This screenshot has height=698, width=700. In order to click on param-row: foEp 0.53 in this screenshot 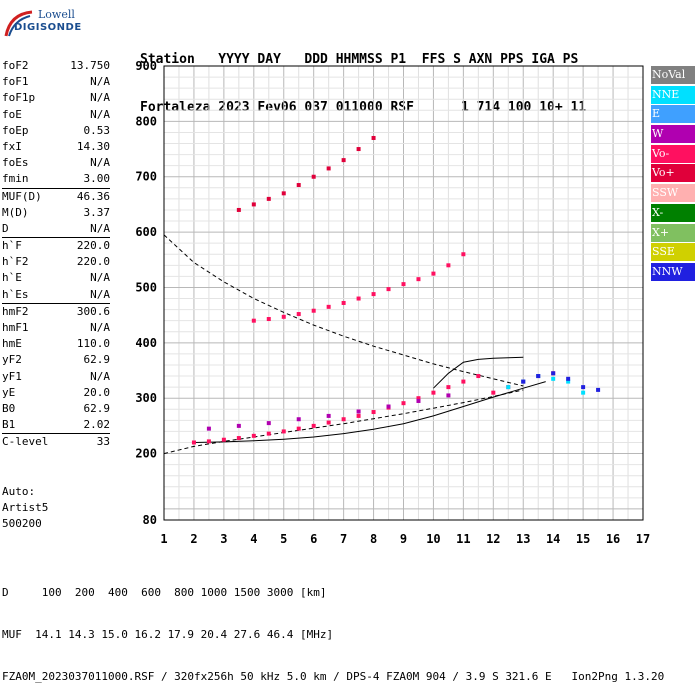, I will do `click(56, 131)`.